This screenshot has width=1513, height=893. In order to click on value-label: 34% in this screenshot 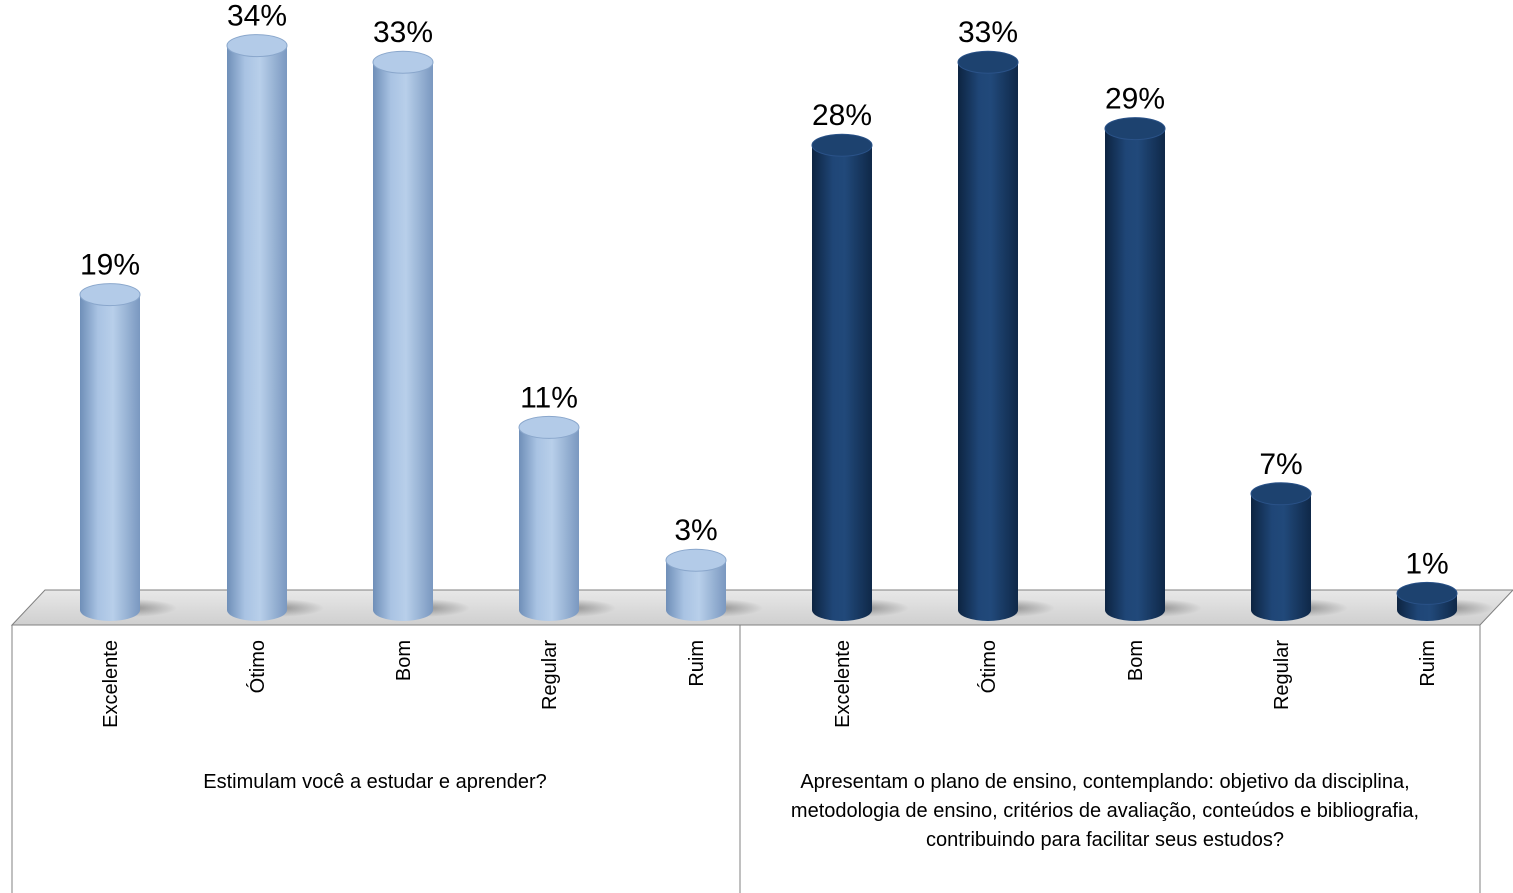, I will do `click(257, 16)`.